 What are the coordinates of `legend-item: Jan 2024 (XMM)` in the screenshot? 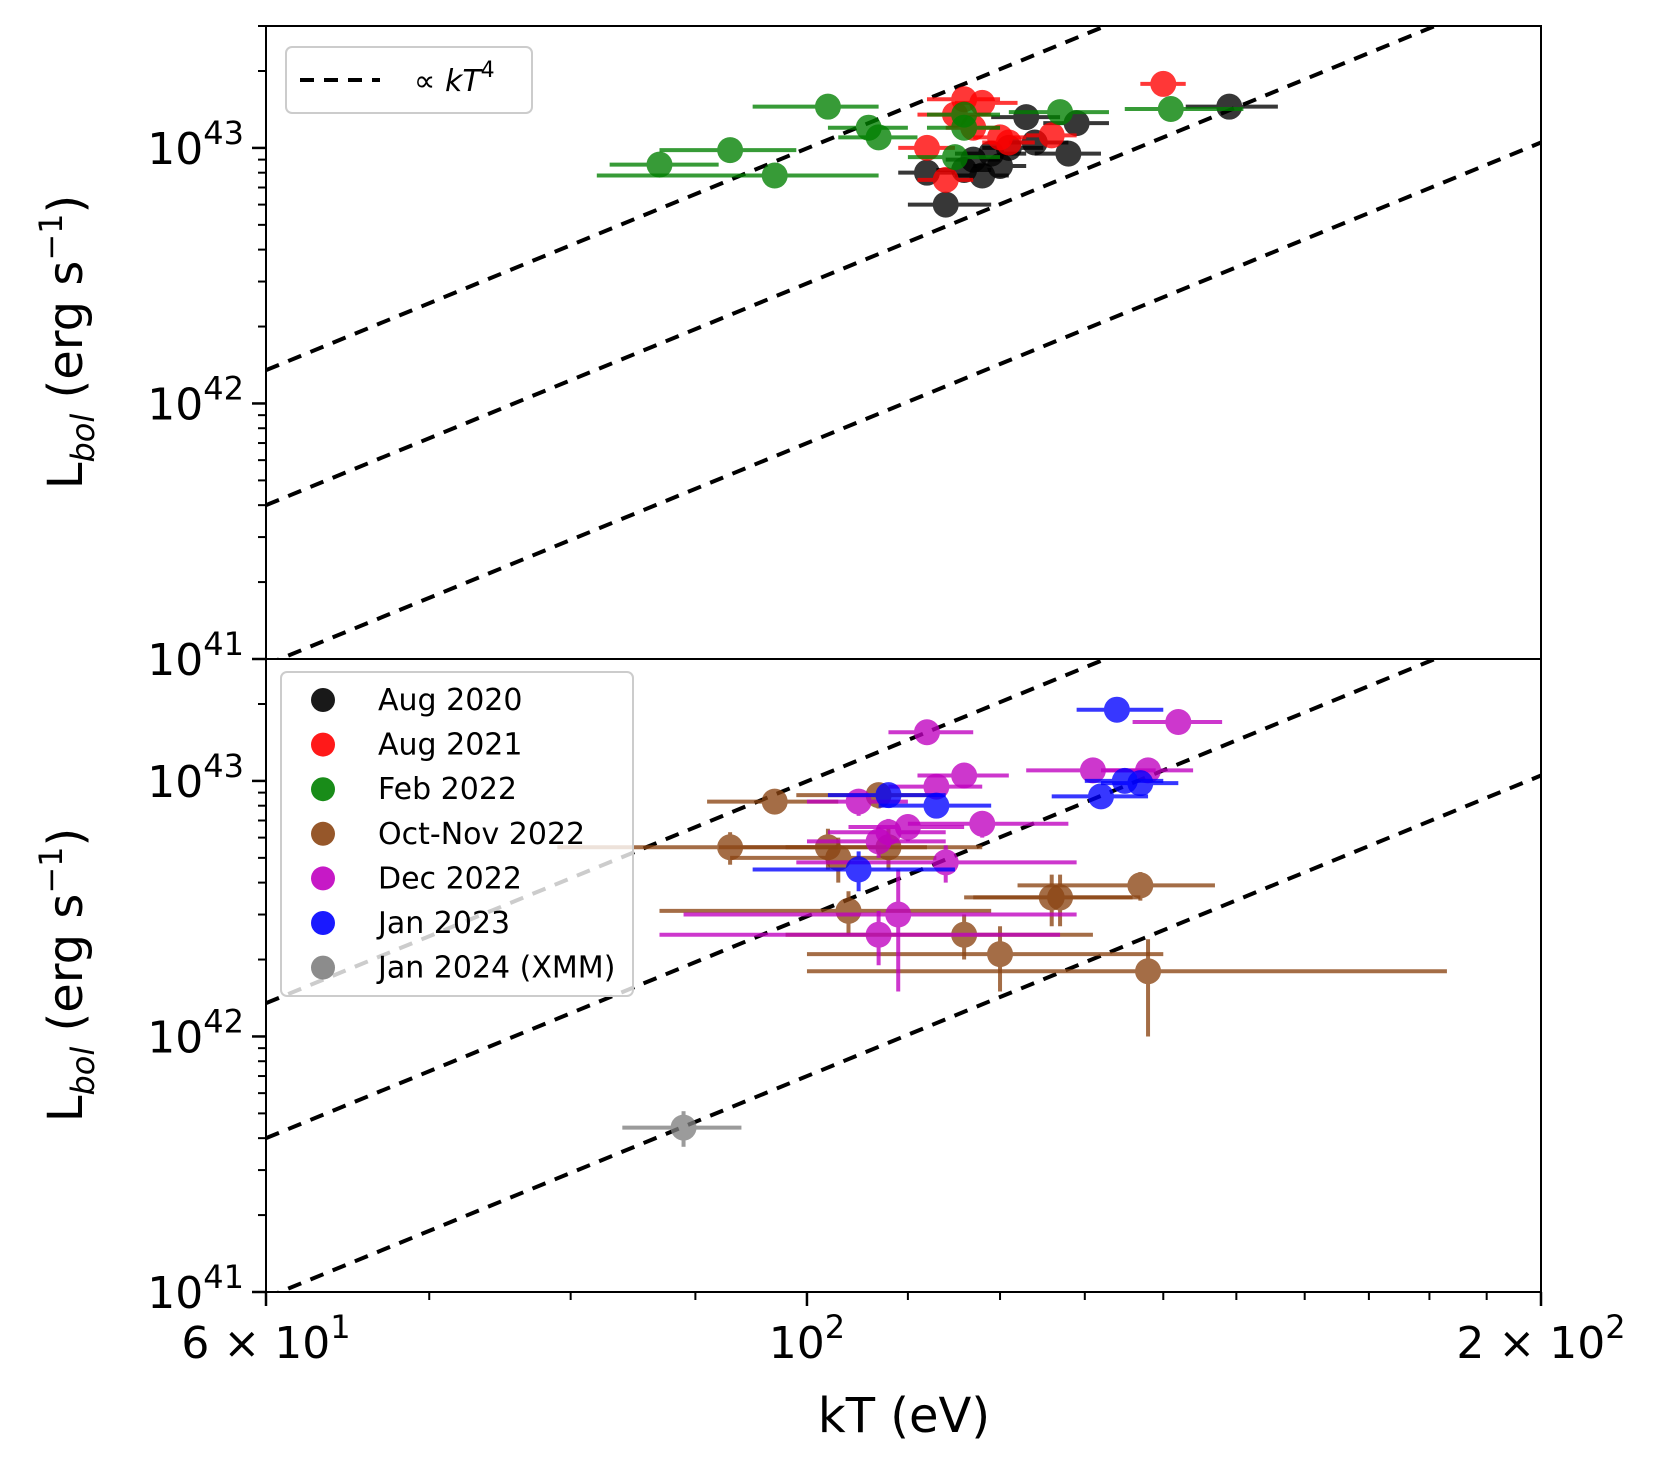 It's located at (463, 968).